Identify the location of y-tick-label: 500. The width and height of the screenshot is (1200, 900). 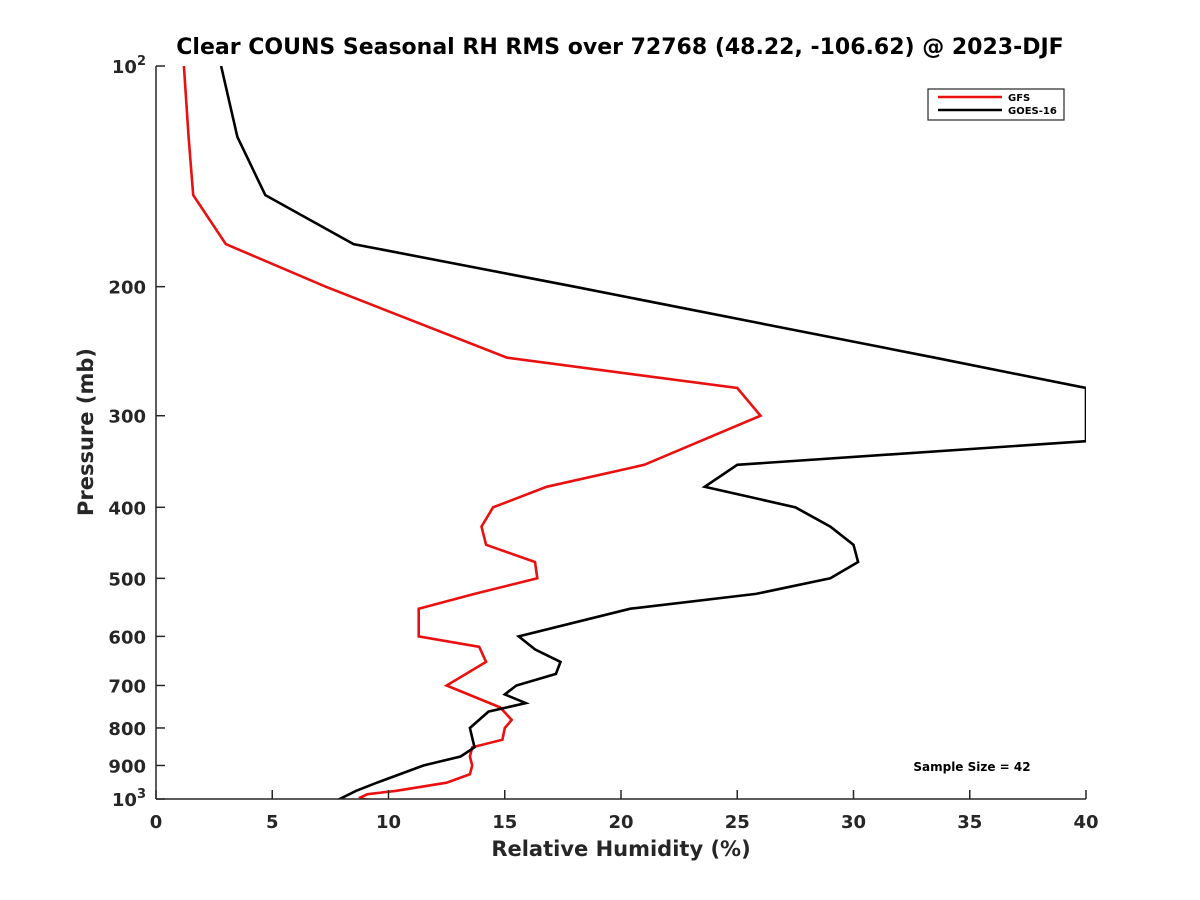
(127, 579).